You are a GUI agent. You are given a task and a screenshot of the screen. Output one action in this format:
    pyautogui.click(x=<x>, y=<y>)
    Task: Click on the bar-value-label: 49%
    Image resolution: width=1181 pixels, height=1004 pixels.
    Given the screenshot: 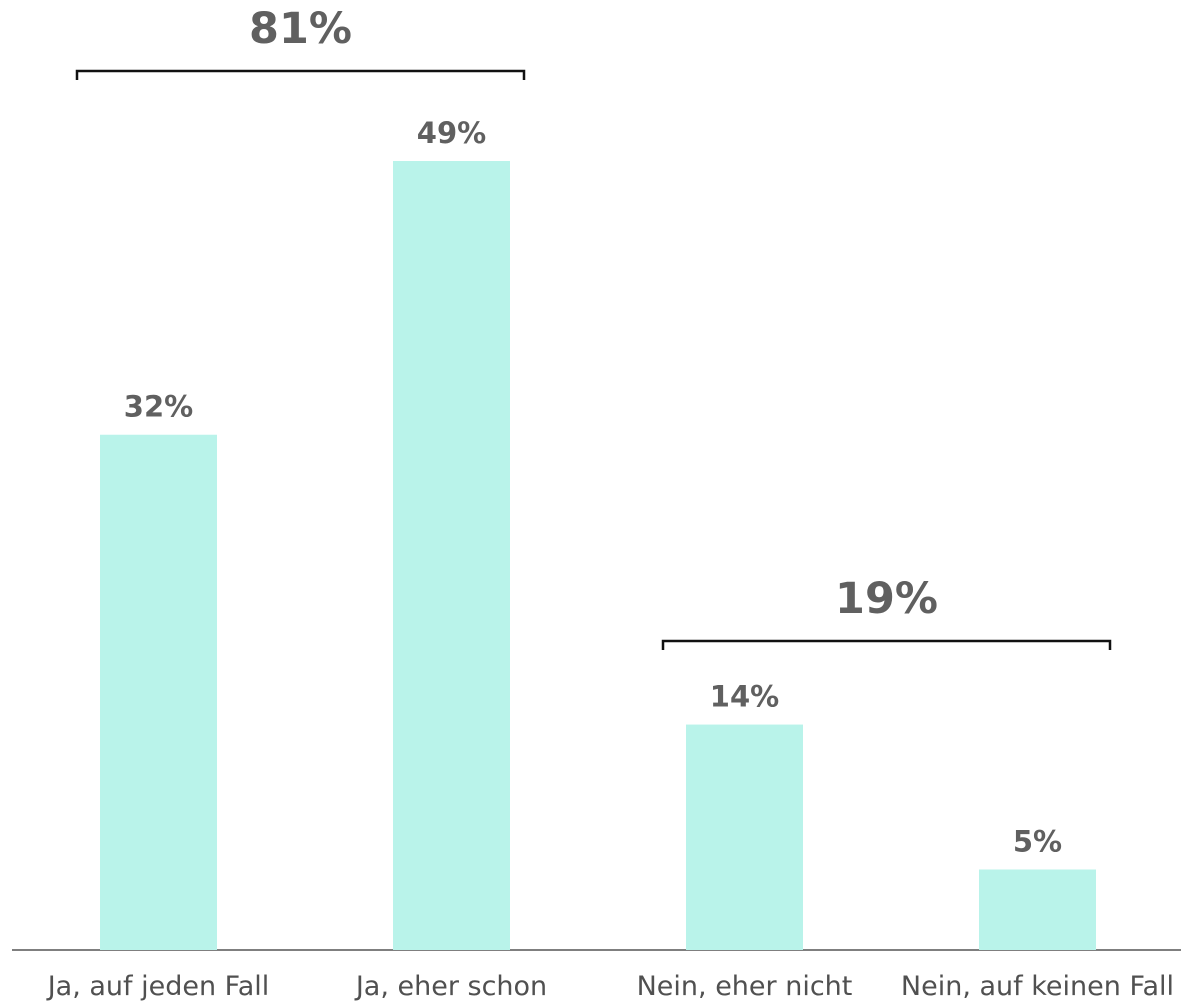 What is the action you would take?
    pyautogui.click(x=451, y=133)
    